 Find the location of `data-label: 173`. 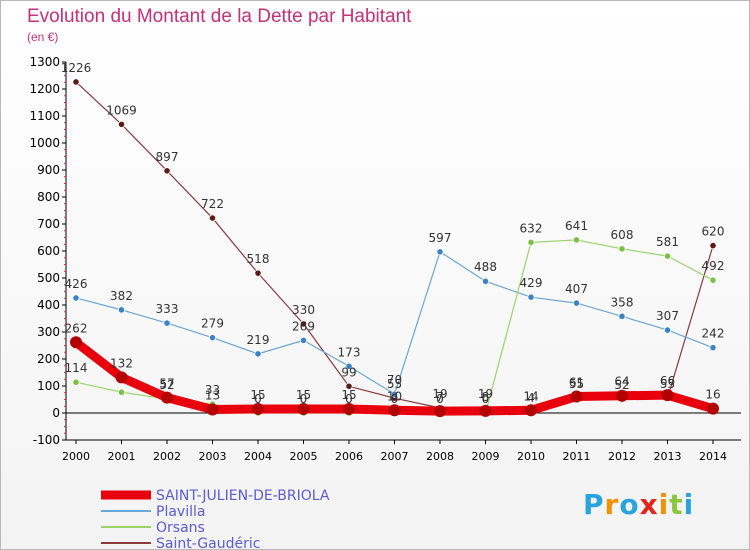

data-label: 173 is located at coordinates (349, 352).